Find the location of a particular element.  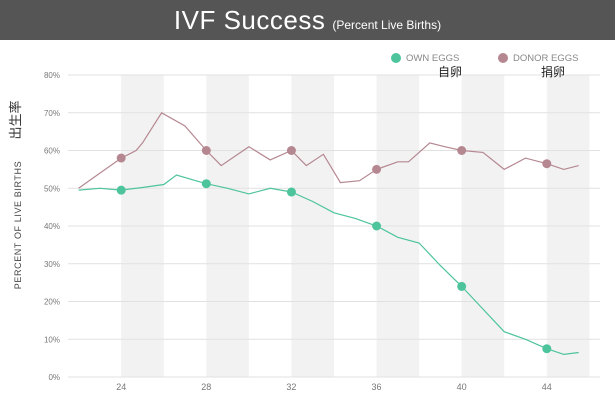

y-tick-label: 20% is located at coordinates (52, 302).